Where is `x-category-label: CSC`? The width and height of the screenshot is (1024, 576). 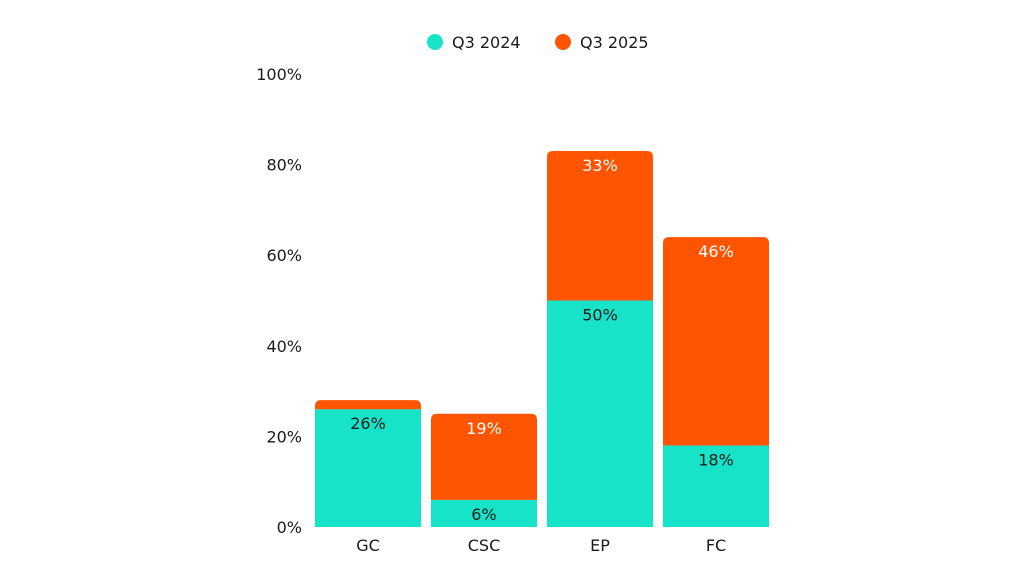 x-category-label: CSC is located at coordinates (484, 545).